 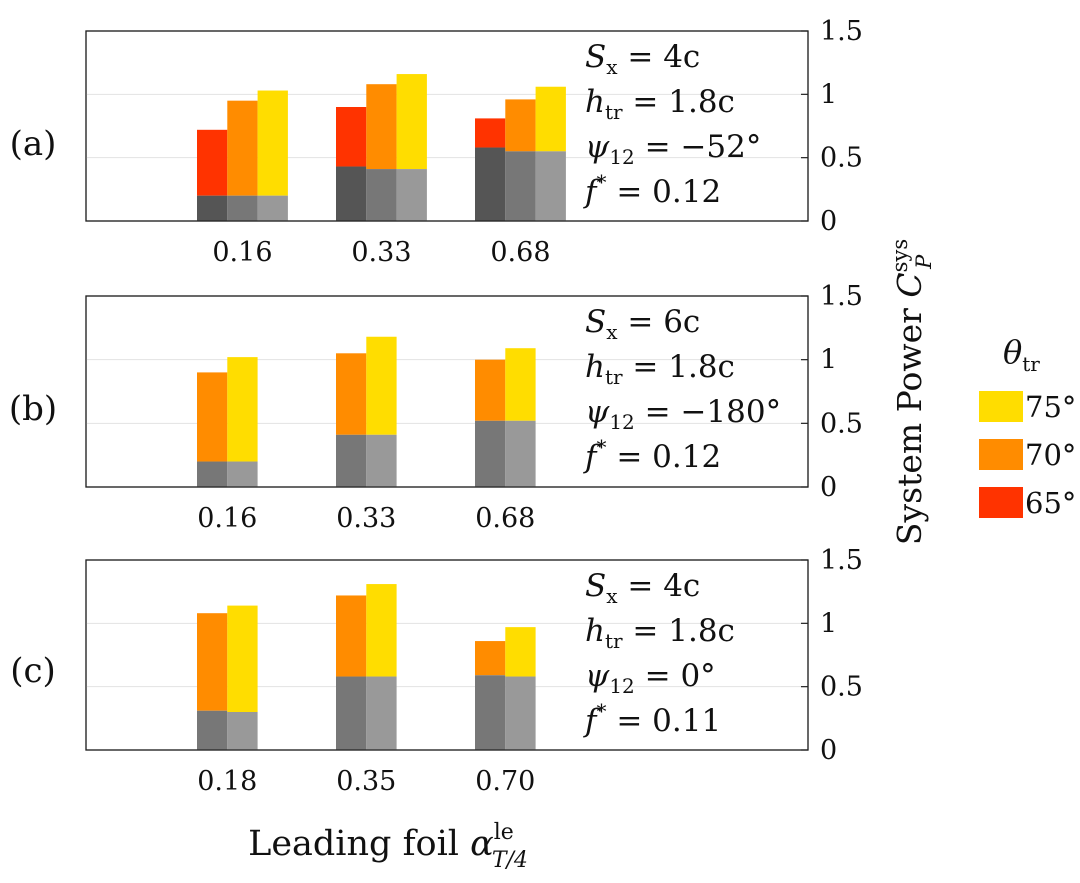 I want to click on panel-label: (a), so click(x=33, y=144).